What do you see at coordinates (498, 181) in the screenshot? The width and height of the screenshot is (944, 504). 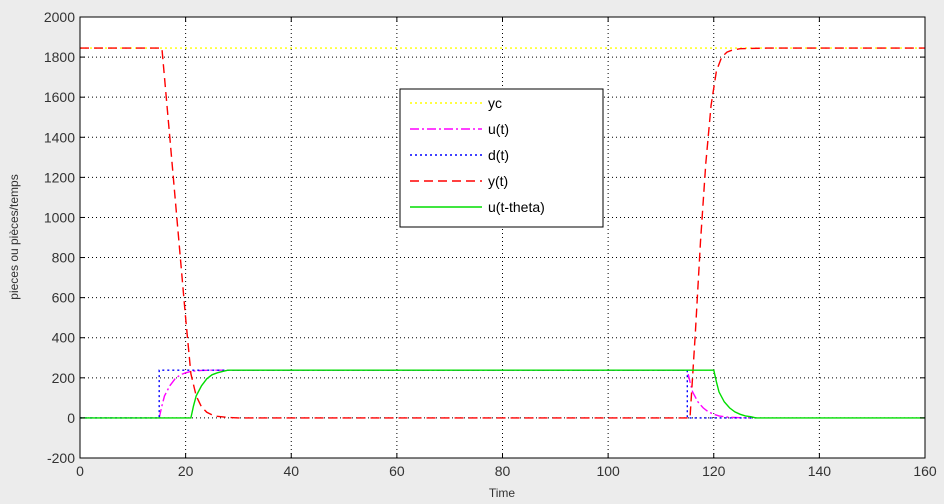 I see `legend-label: y(t)` at bounding box center [498, 181].